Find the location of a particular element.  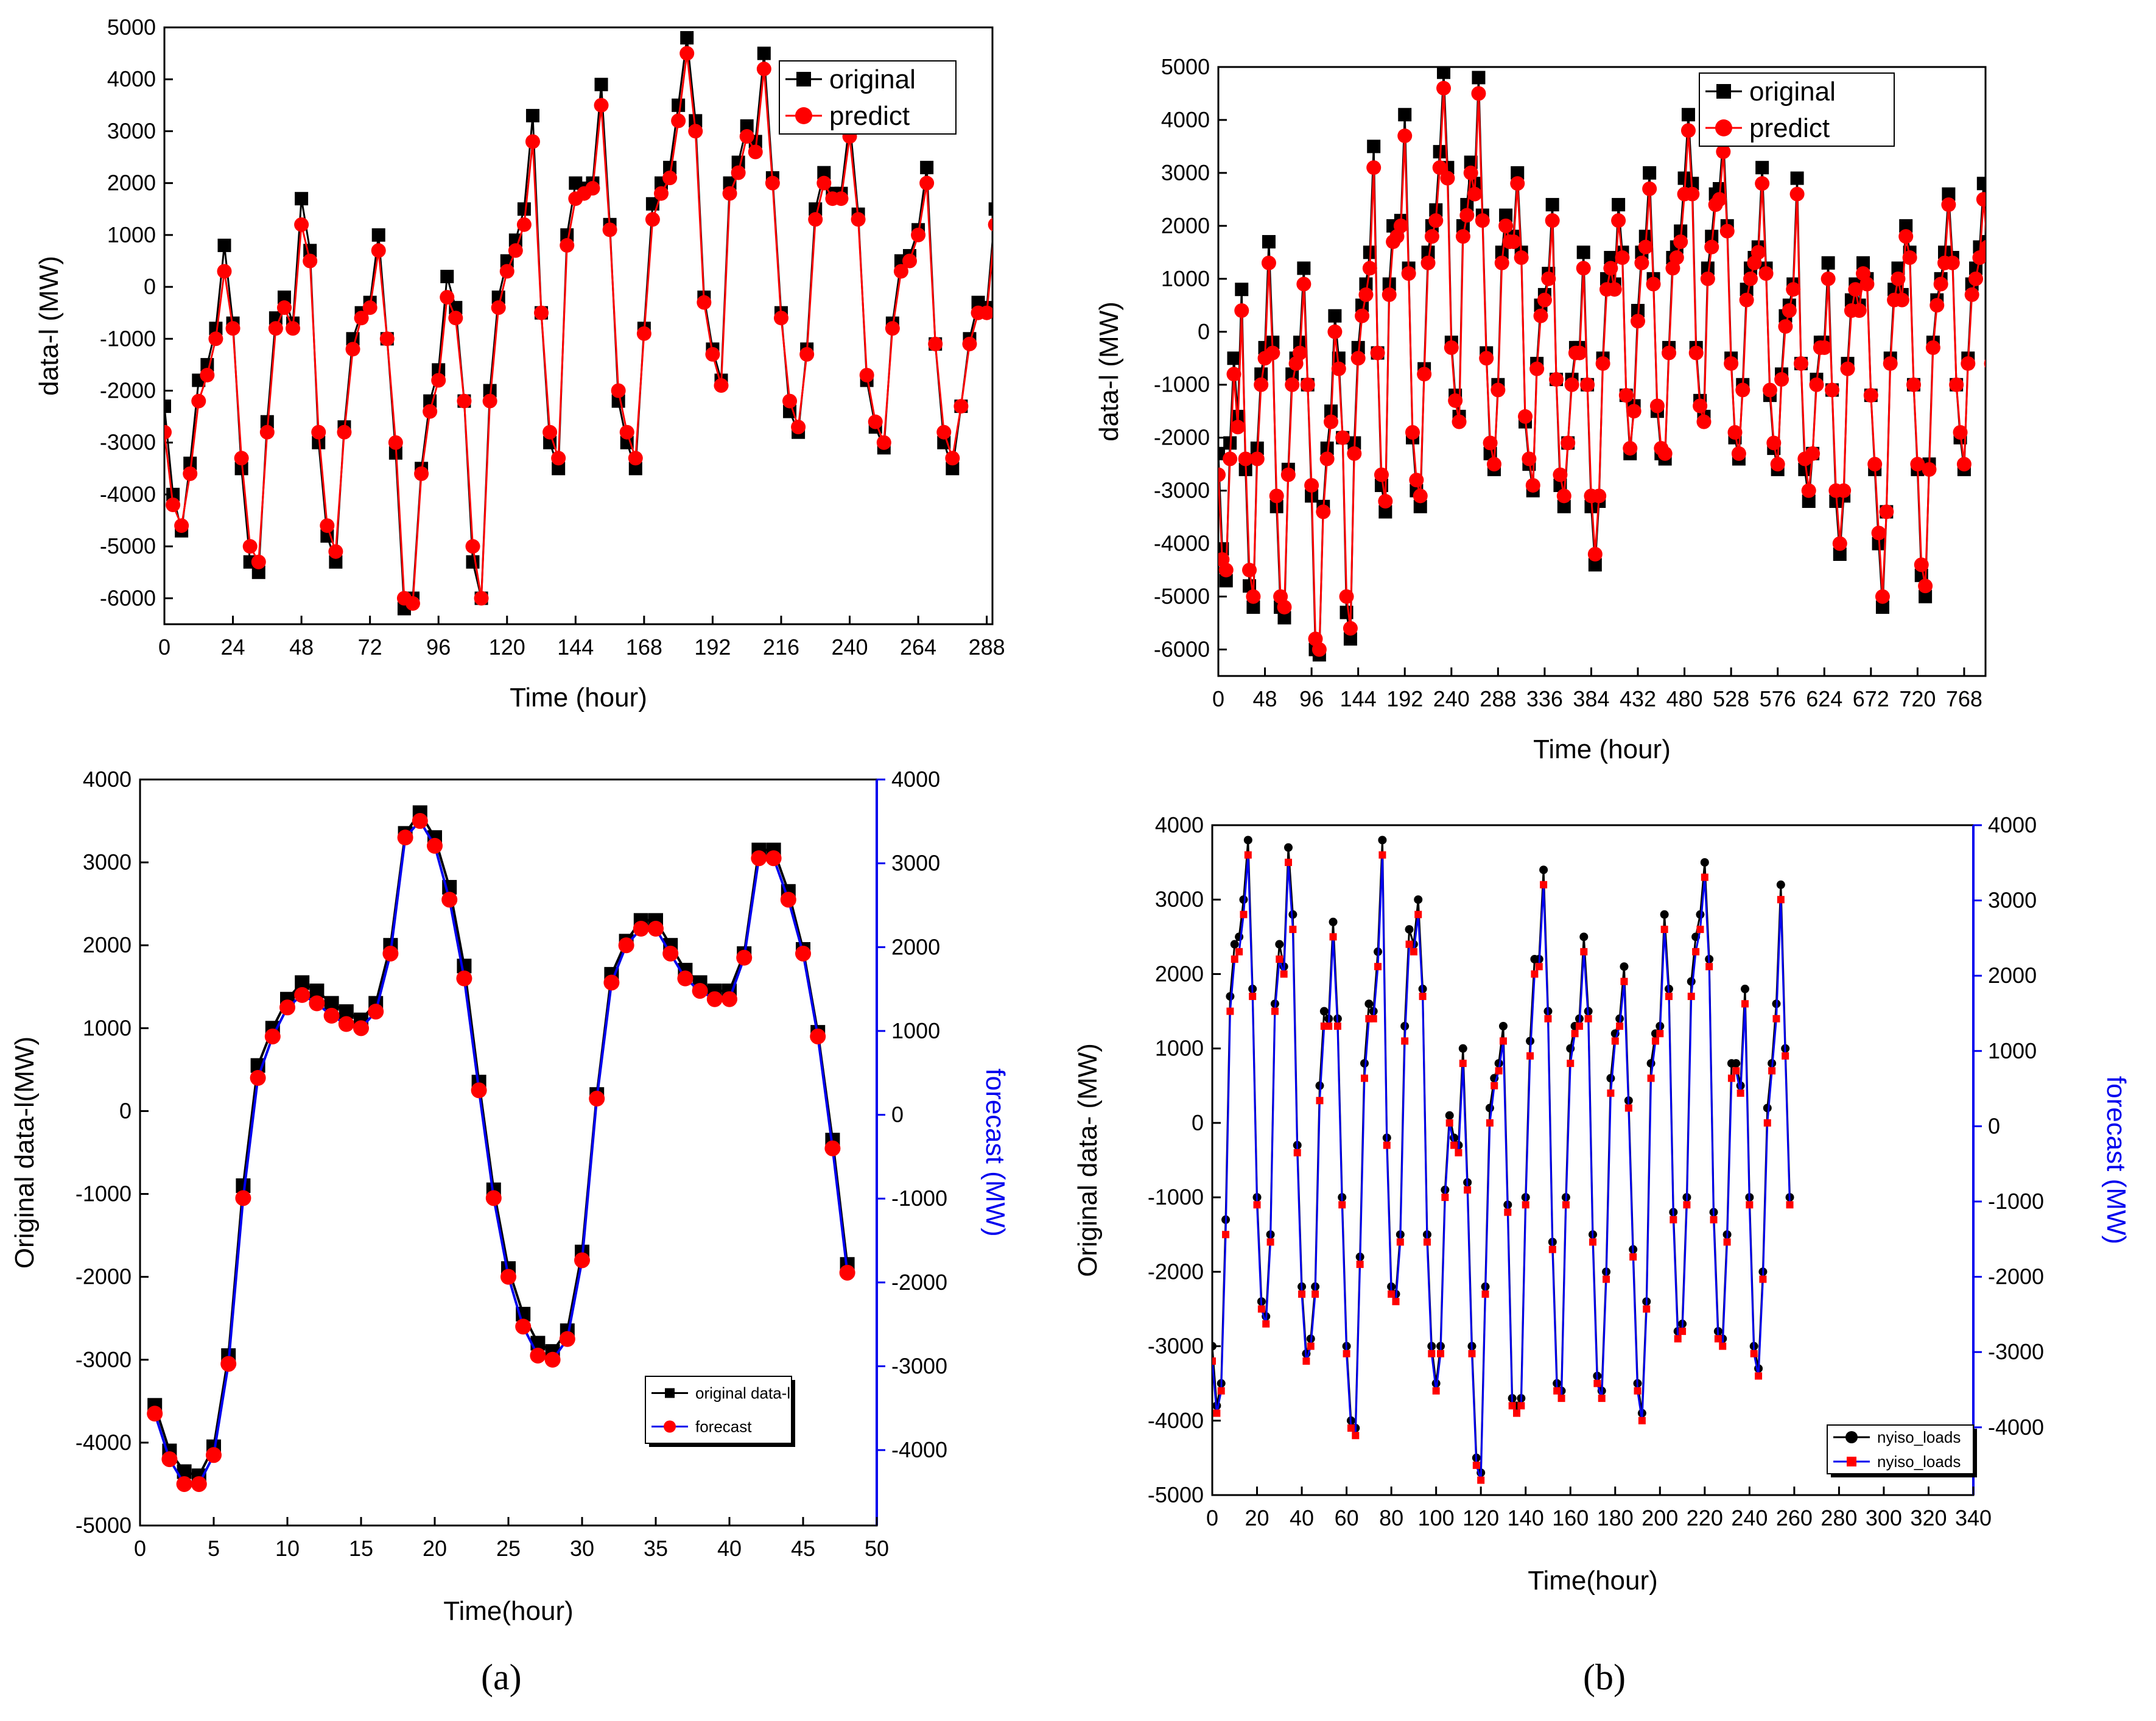

y-tick-label: -2000 is located at coordinates (1182, 438).